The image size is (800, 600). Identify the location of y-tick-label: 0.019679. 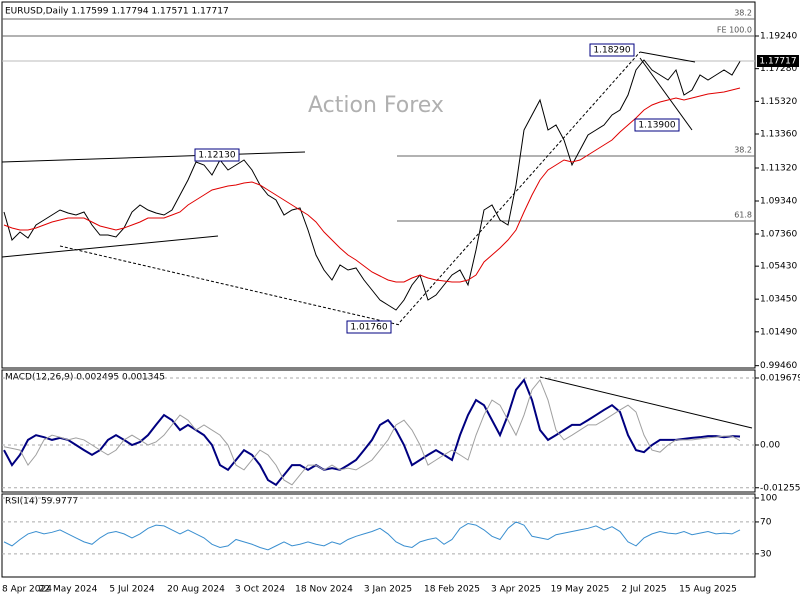
(780, 379).